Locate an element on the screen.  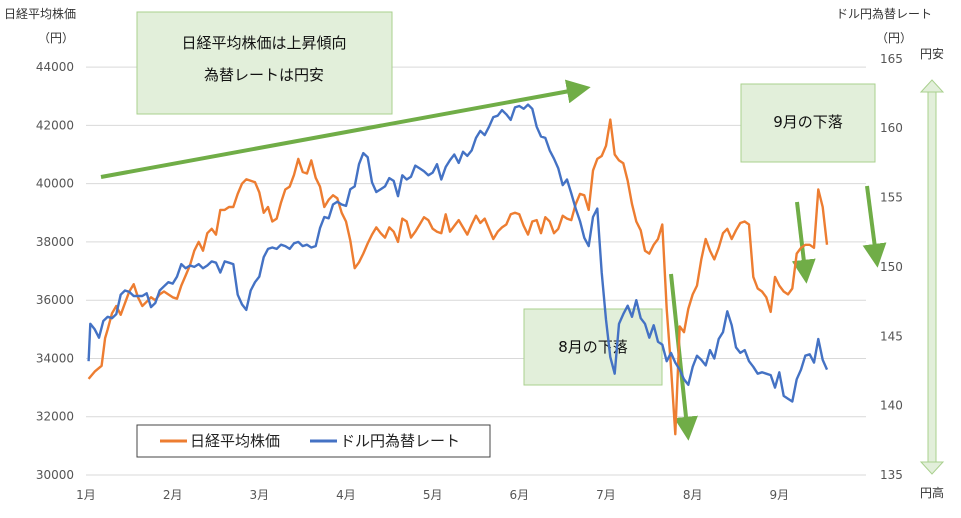
x-tick-label: 2月 is located at coordinates (173, 495).